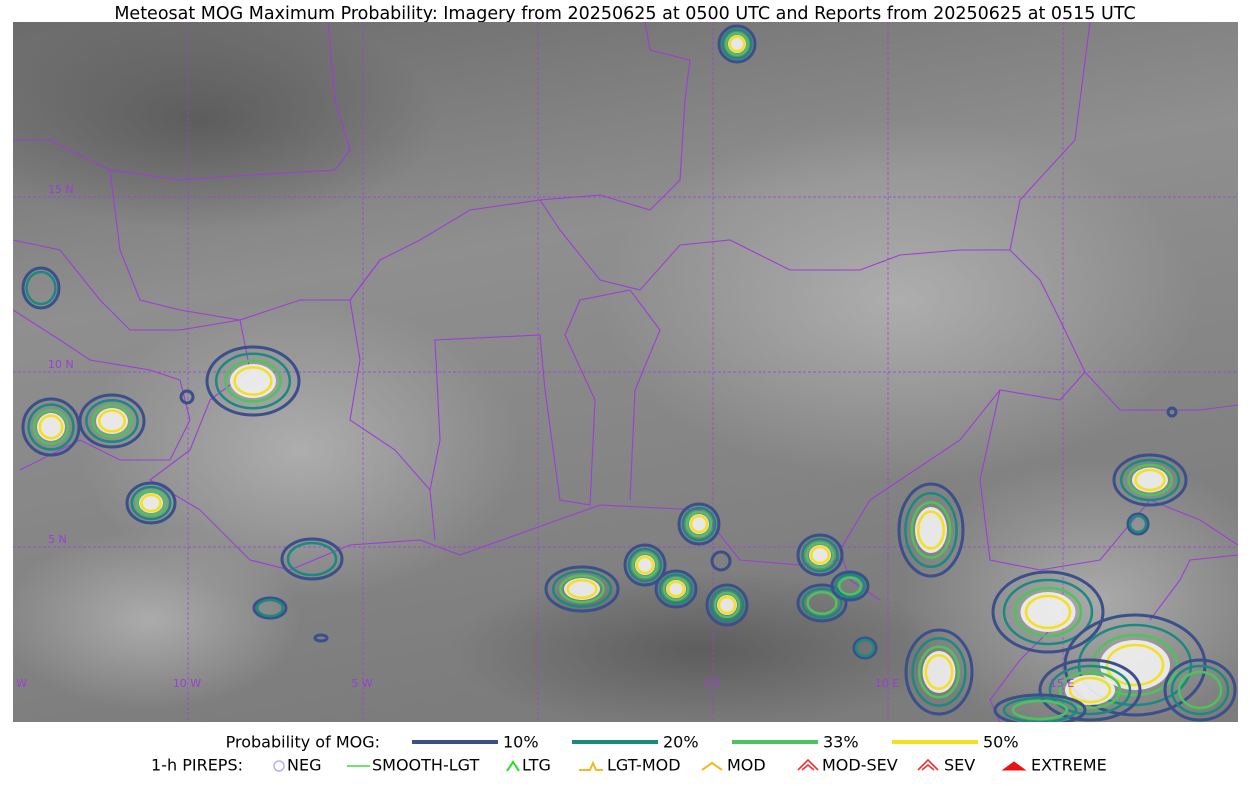 This screenshot has height=786, width=1250. What do you see at coordinates (711, 683) in the screenshot?
I see `lon-label: 5 E` at bounding box center [711, 683].